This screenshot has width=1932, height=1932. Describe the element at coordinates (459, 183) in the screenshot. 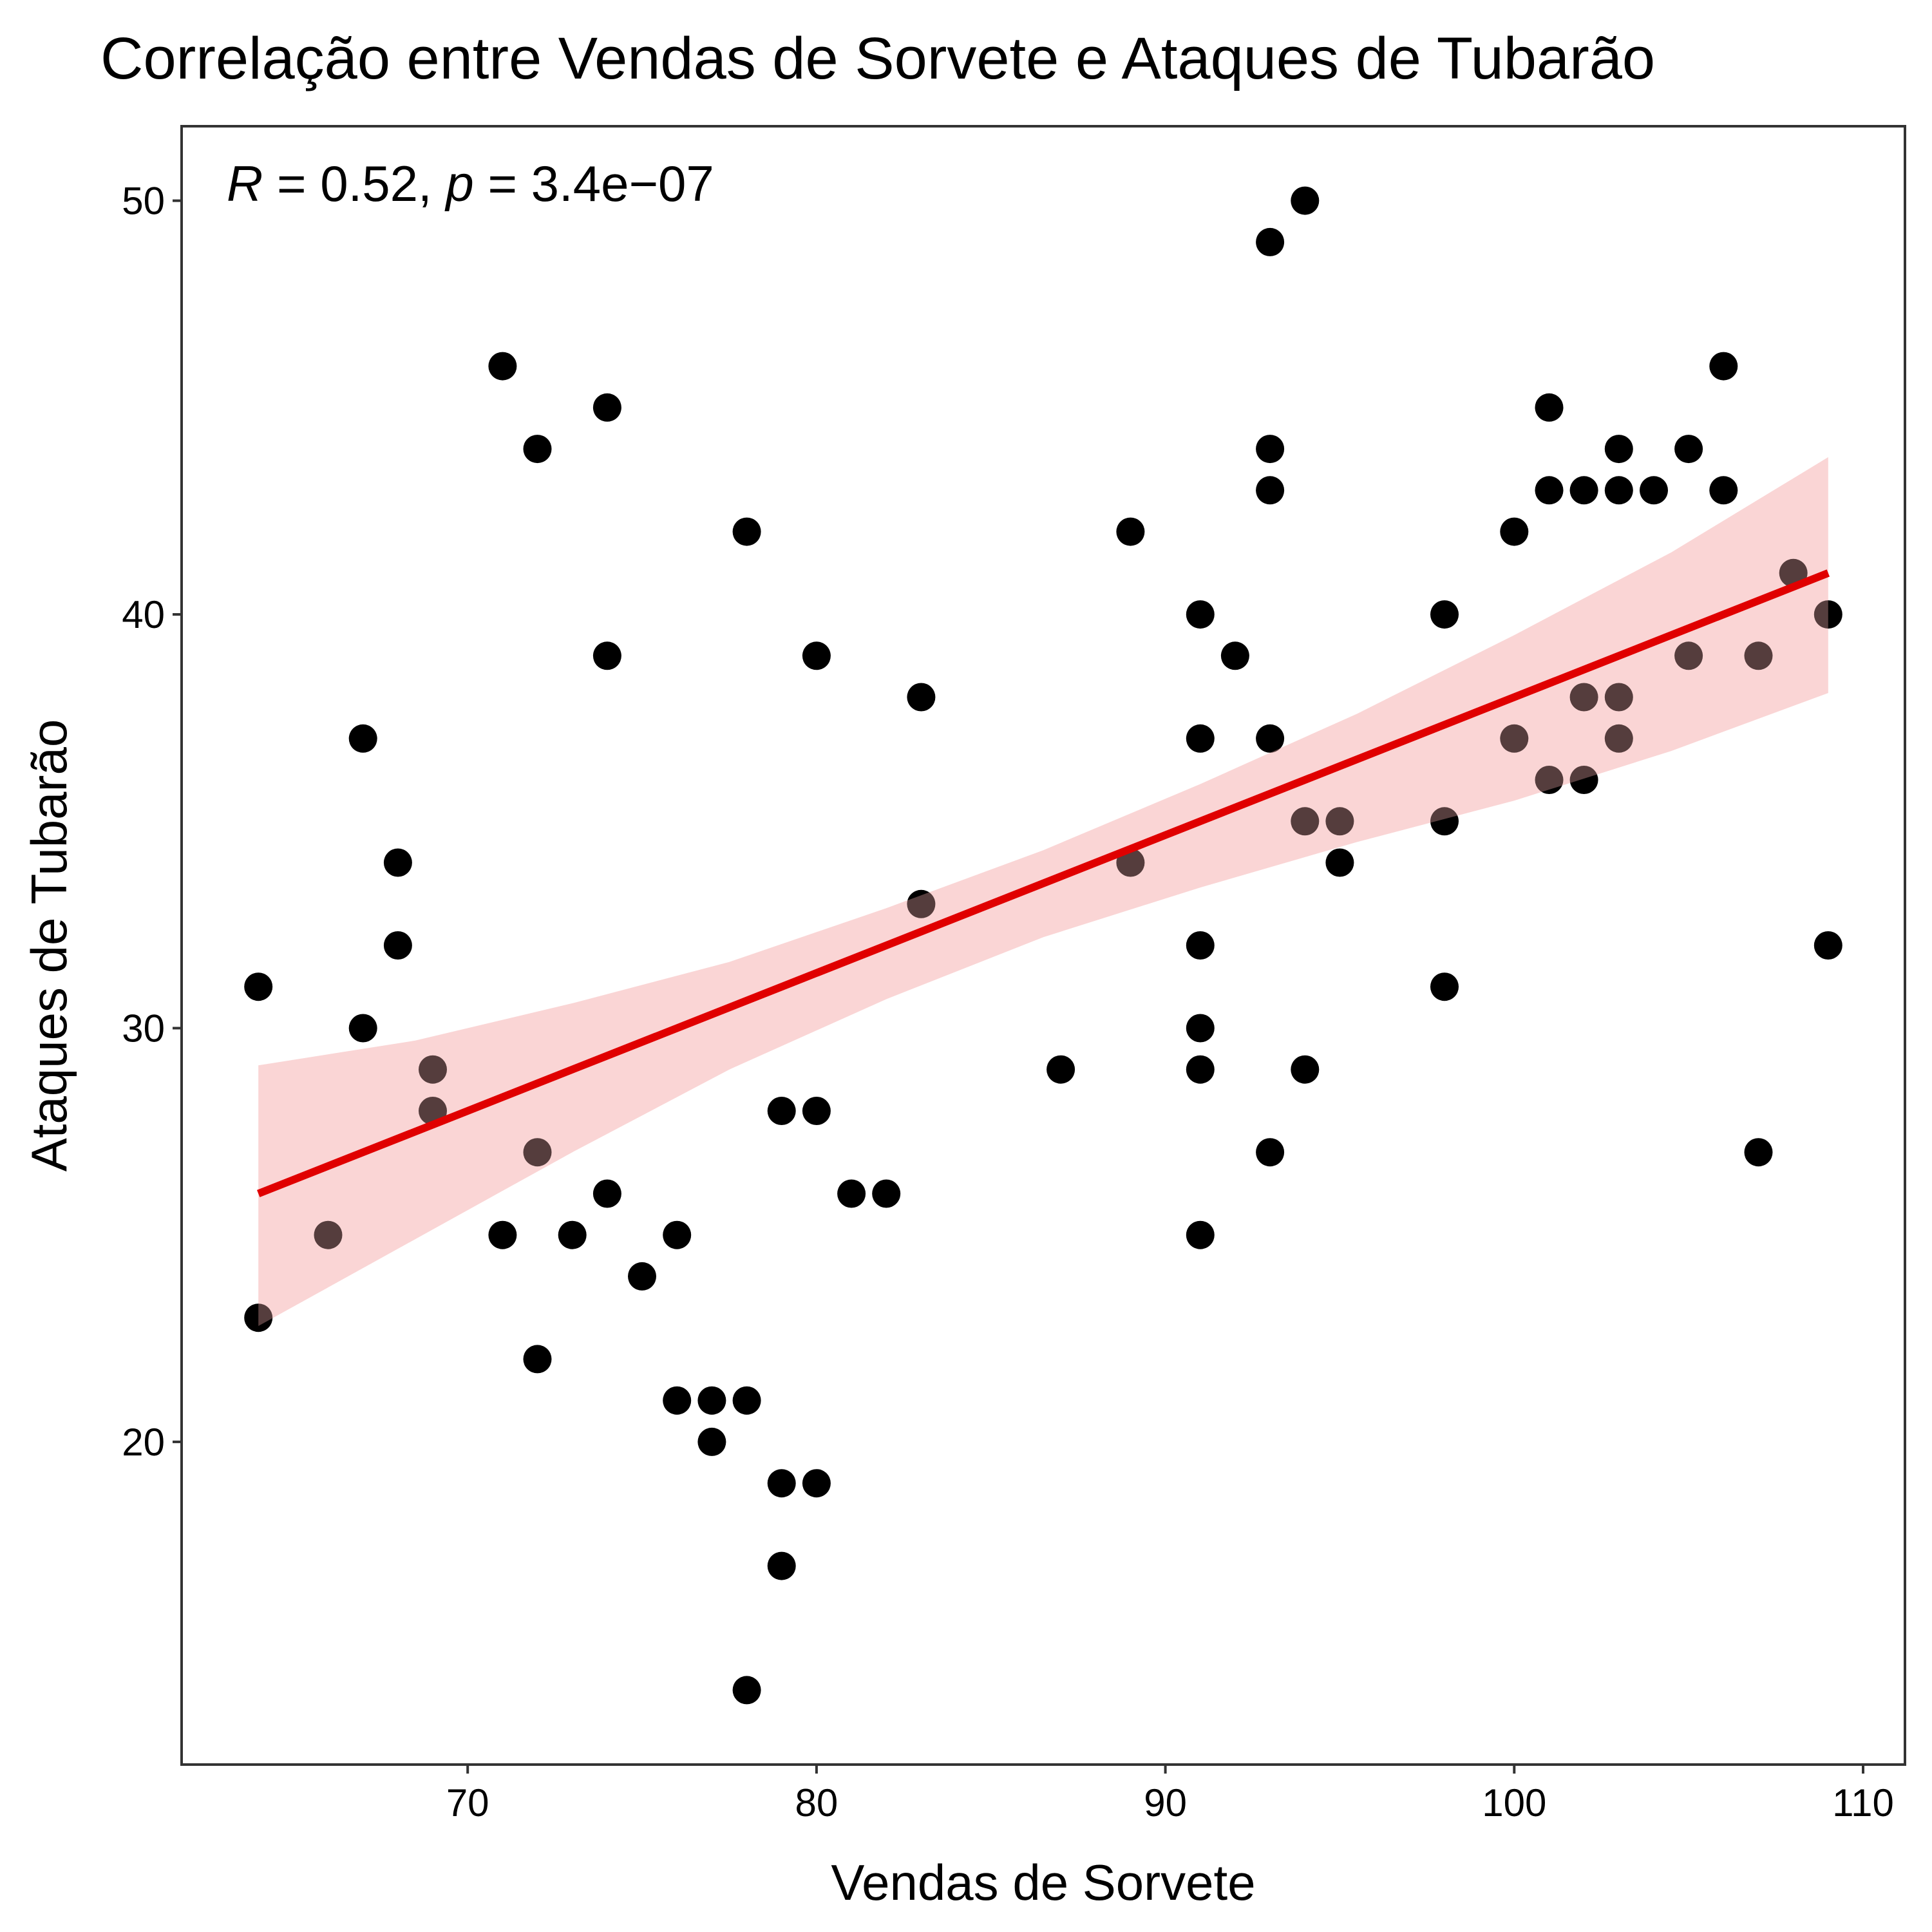

I see `p-symbol: p` at that location.